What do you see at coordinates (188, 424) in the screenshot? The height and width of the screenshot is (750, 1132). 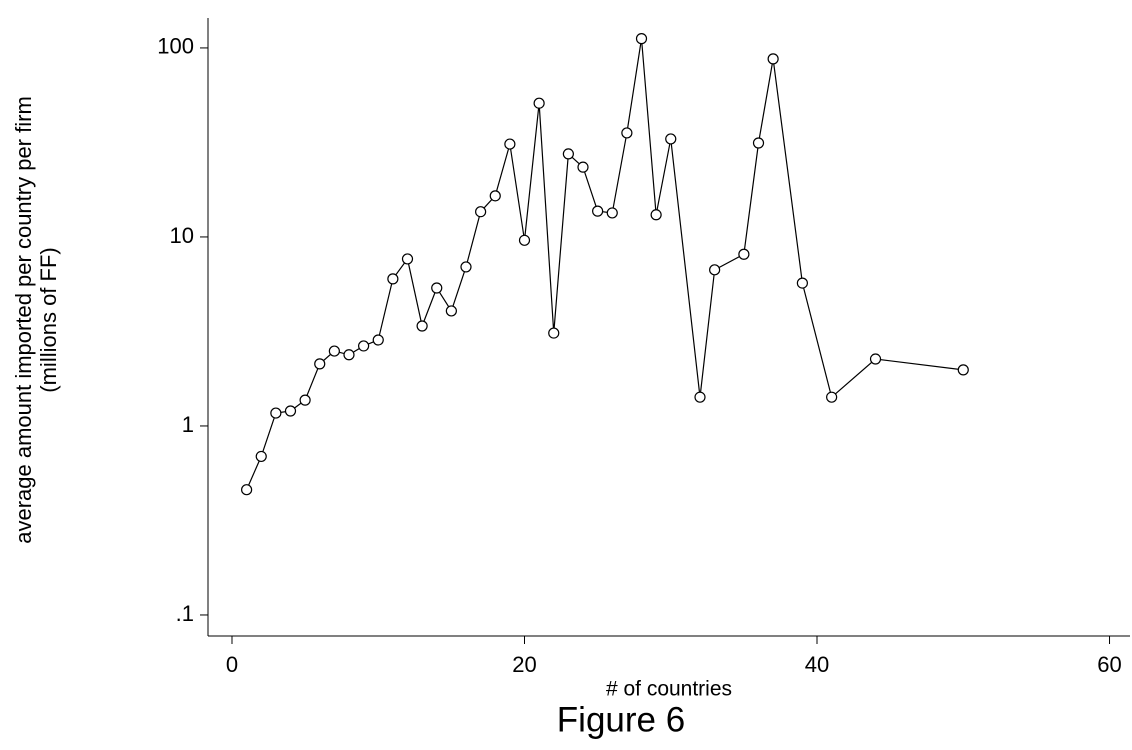 I see `y-tick-label: 1` at bounding box center [188, 424].